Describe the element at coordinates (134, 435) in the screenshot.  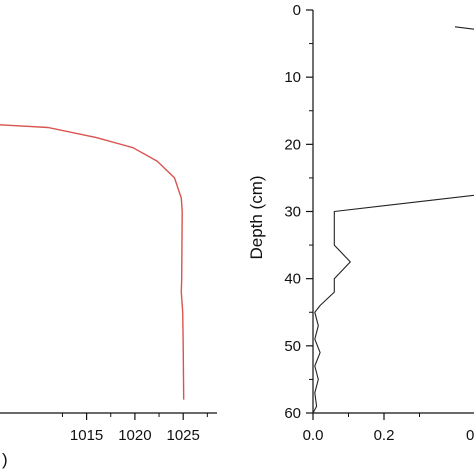
I see `left-x-tick-label: 1020` at that location.